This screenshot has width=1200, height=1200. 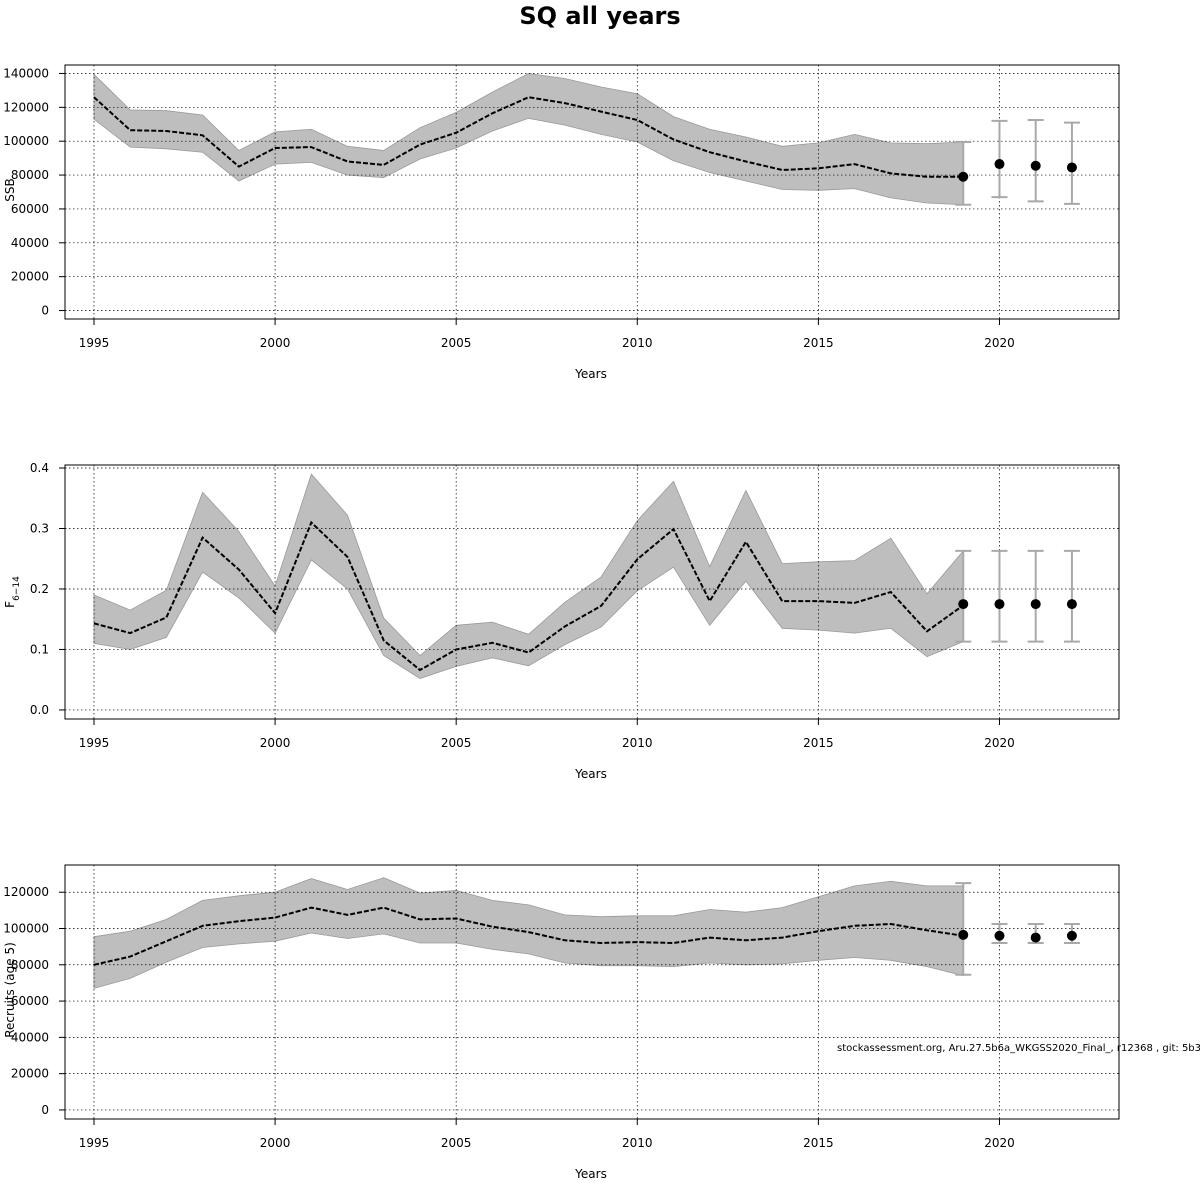 What do you see at coordinates (39, 468) in the screenshot?
I see `y-tick-label: 0.4` at bounding box center [39, 468].